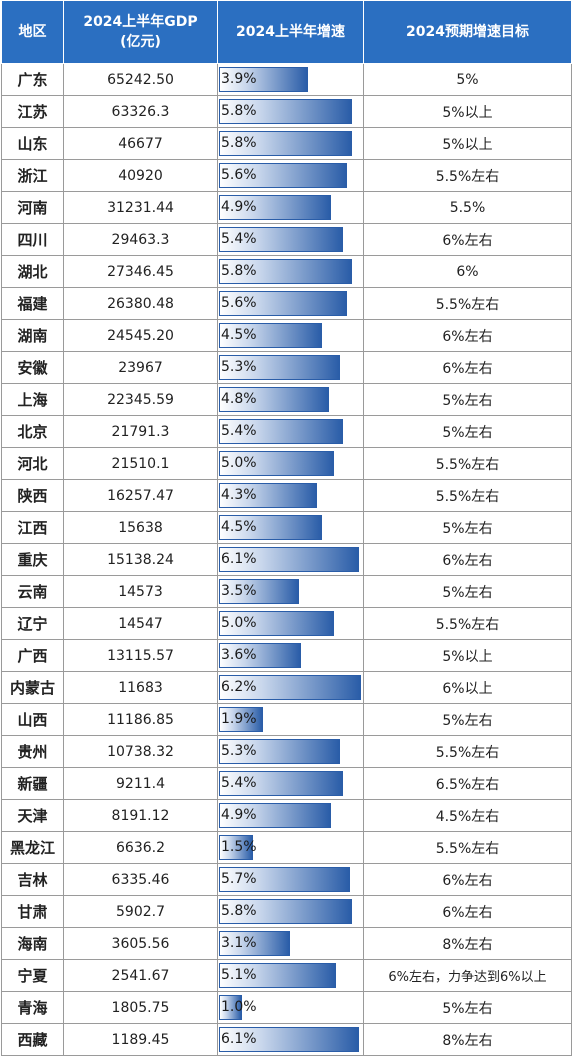  What do you see at coordinates (290, 847) in the screenshot?
I see `growth-cell: 1.5%` at bounding box center [290, 847].